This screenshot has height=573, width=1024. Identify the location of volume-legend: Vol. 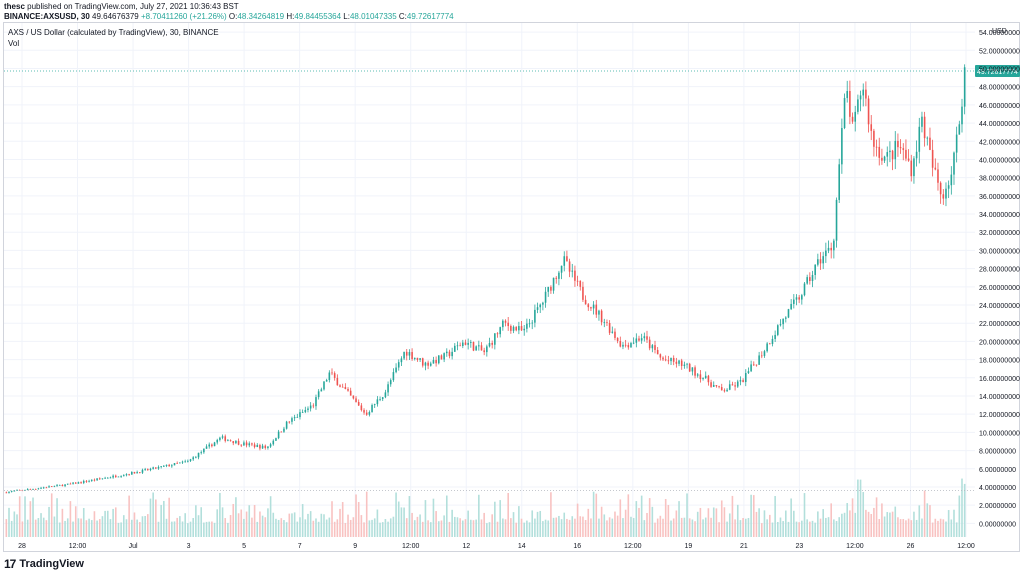
(14, 43).